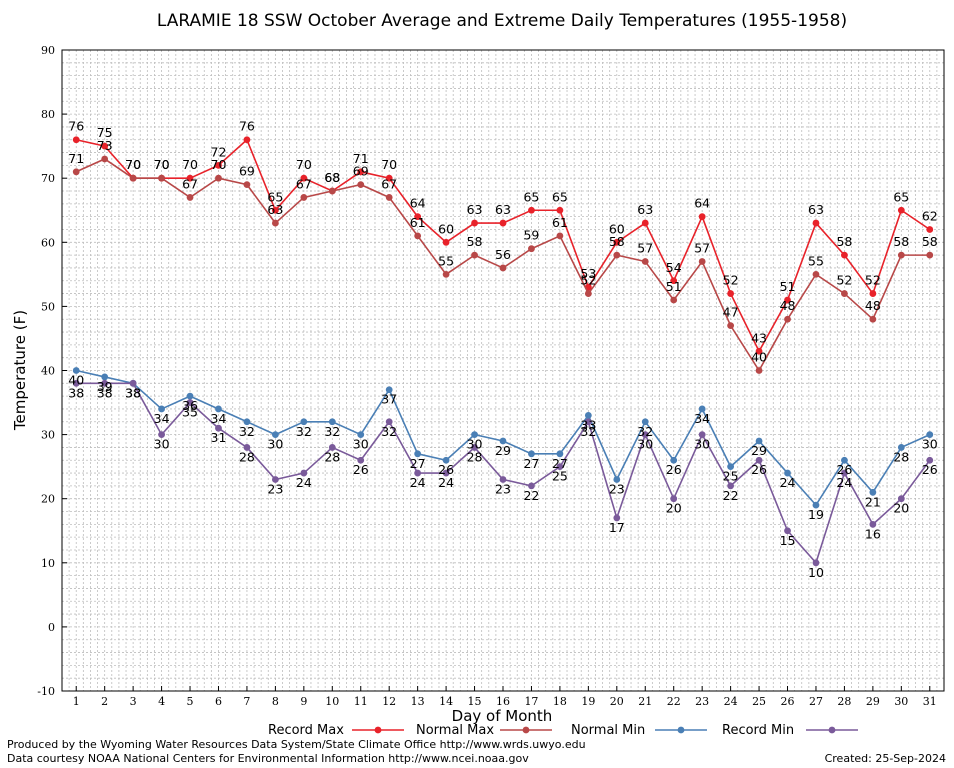 The height and width of the screenshot is (768, 954). What do you see at coordinates (531, 495) in the screenshot?
I see `record-min-data-label: 22` at bounding box center [531, 495].